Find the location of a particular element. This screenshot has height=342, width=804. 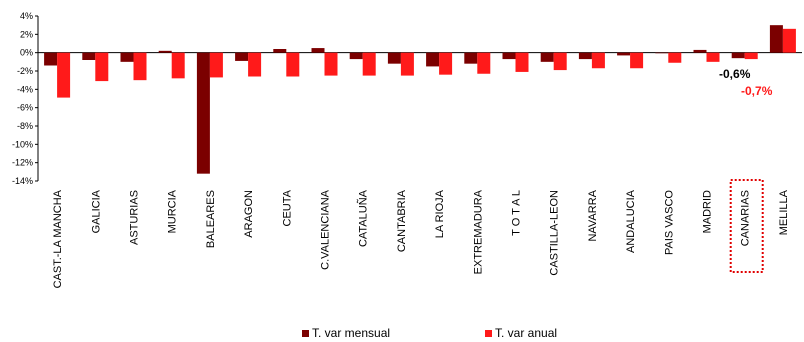

y-tick-label: -12% is located at coordinates (22, 163).